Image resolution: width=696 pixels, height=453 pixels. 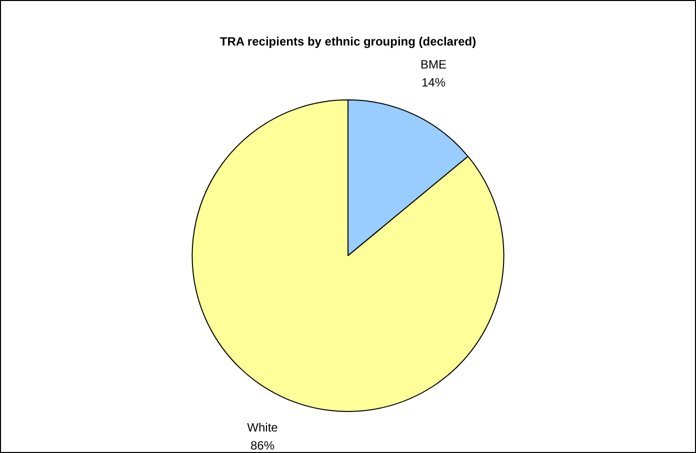 I want to click on slice-label: BME, so click(x=433, y=64).